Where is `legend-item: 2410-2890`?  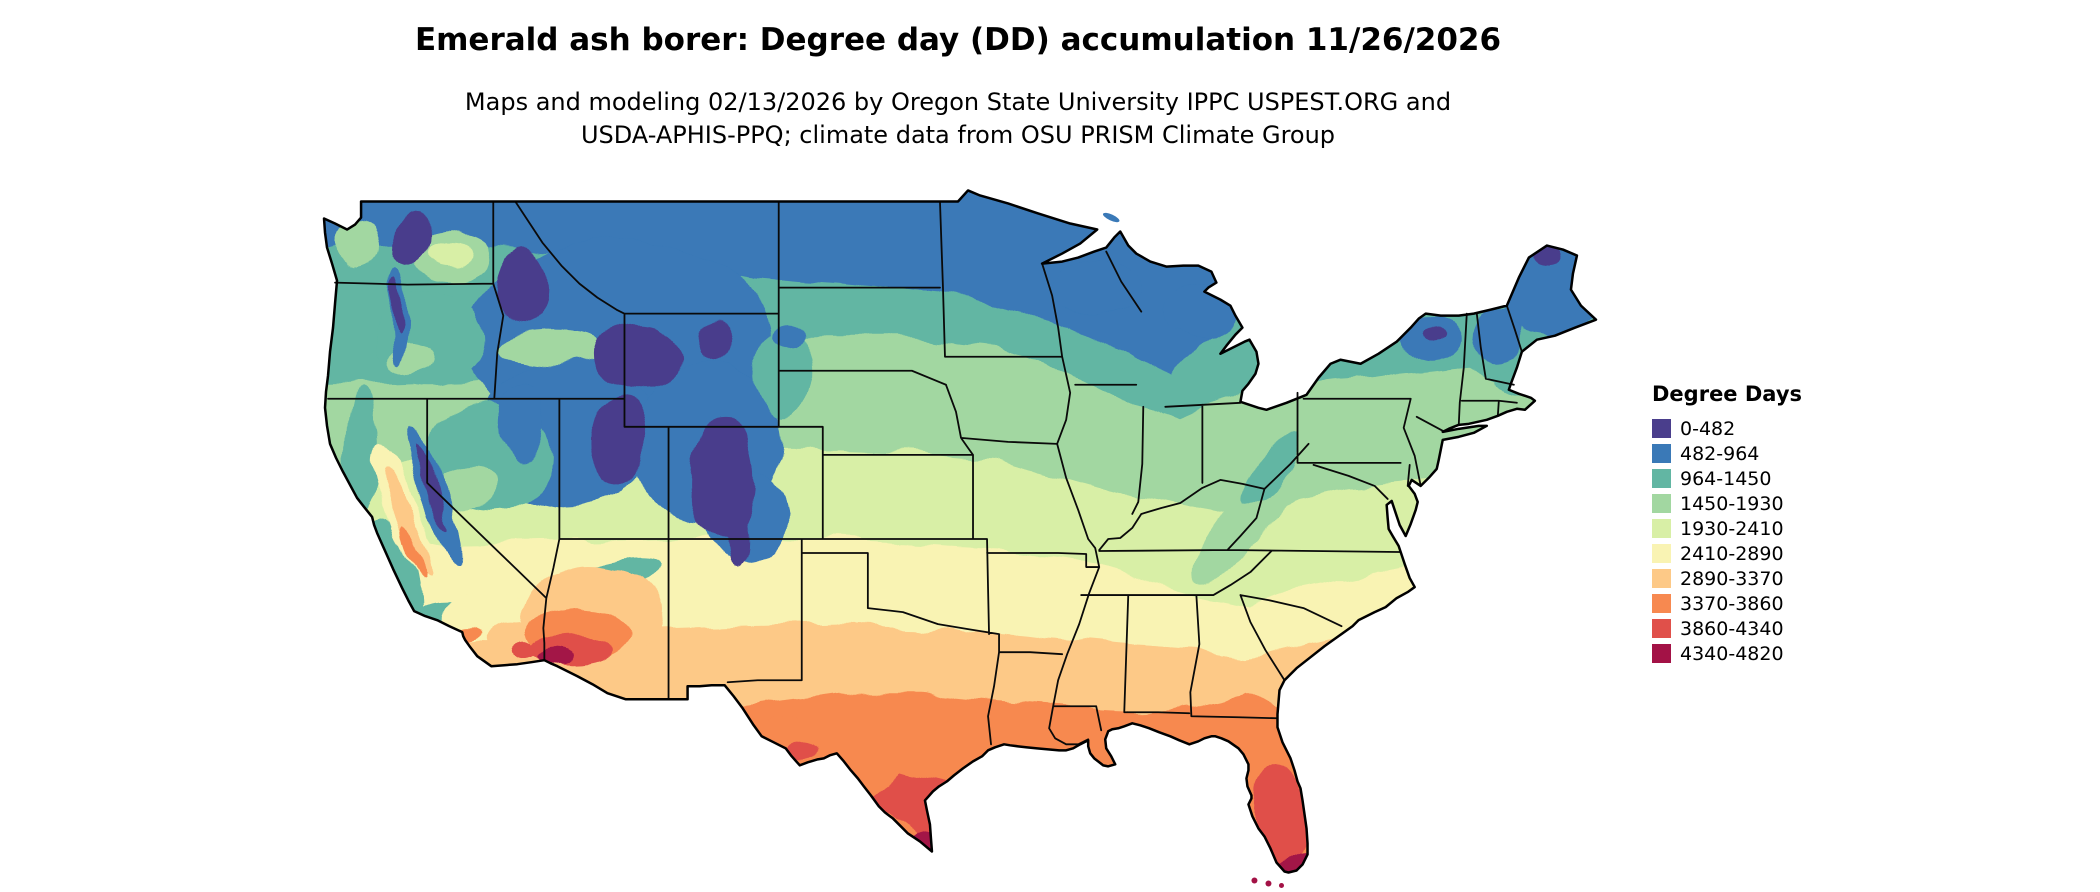
legend-item: 2410-2890 is located at coordinates (1727, 553).